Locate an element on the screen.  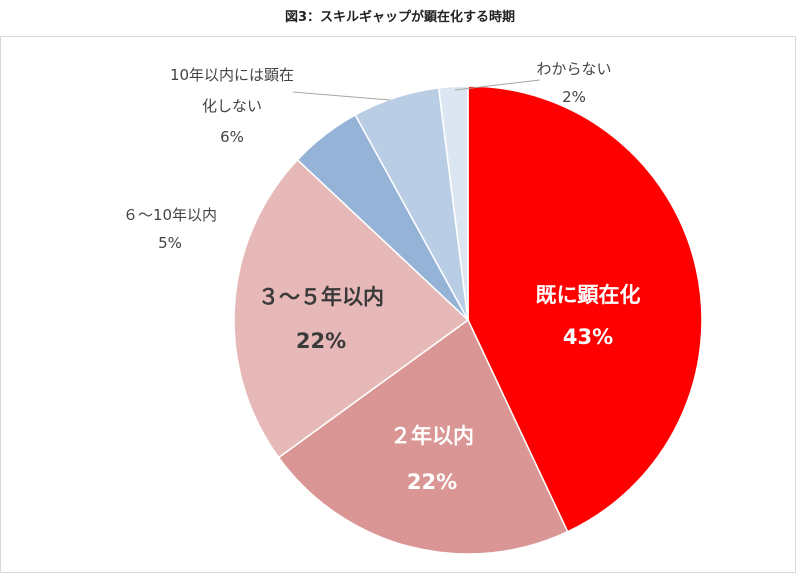
slice-value-within-2y: 22% is located at coordinates (432, 482).